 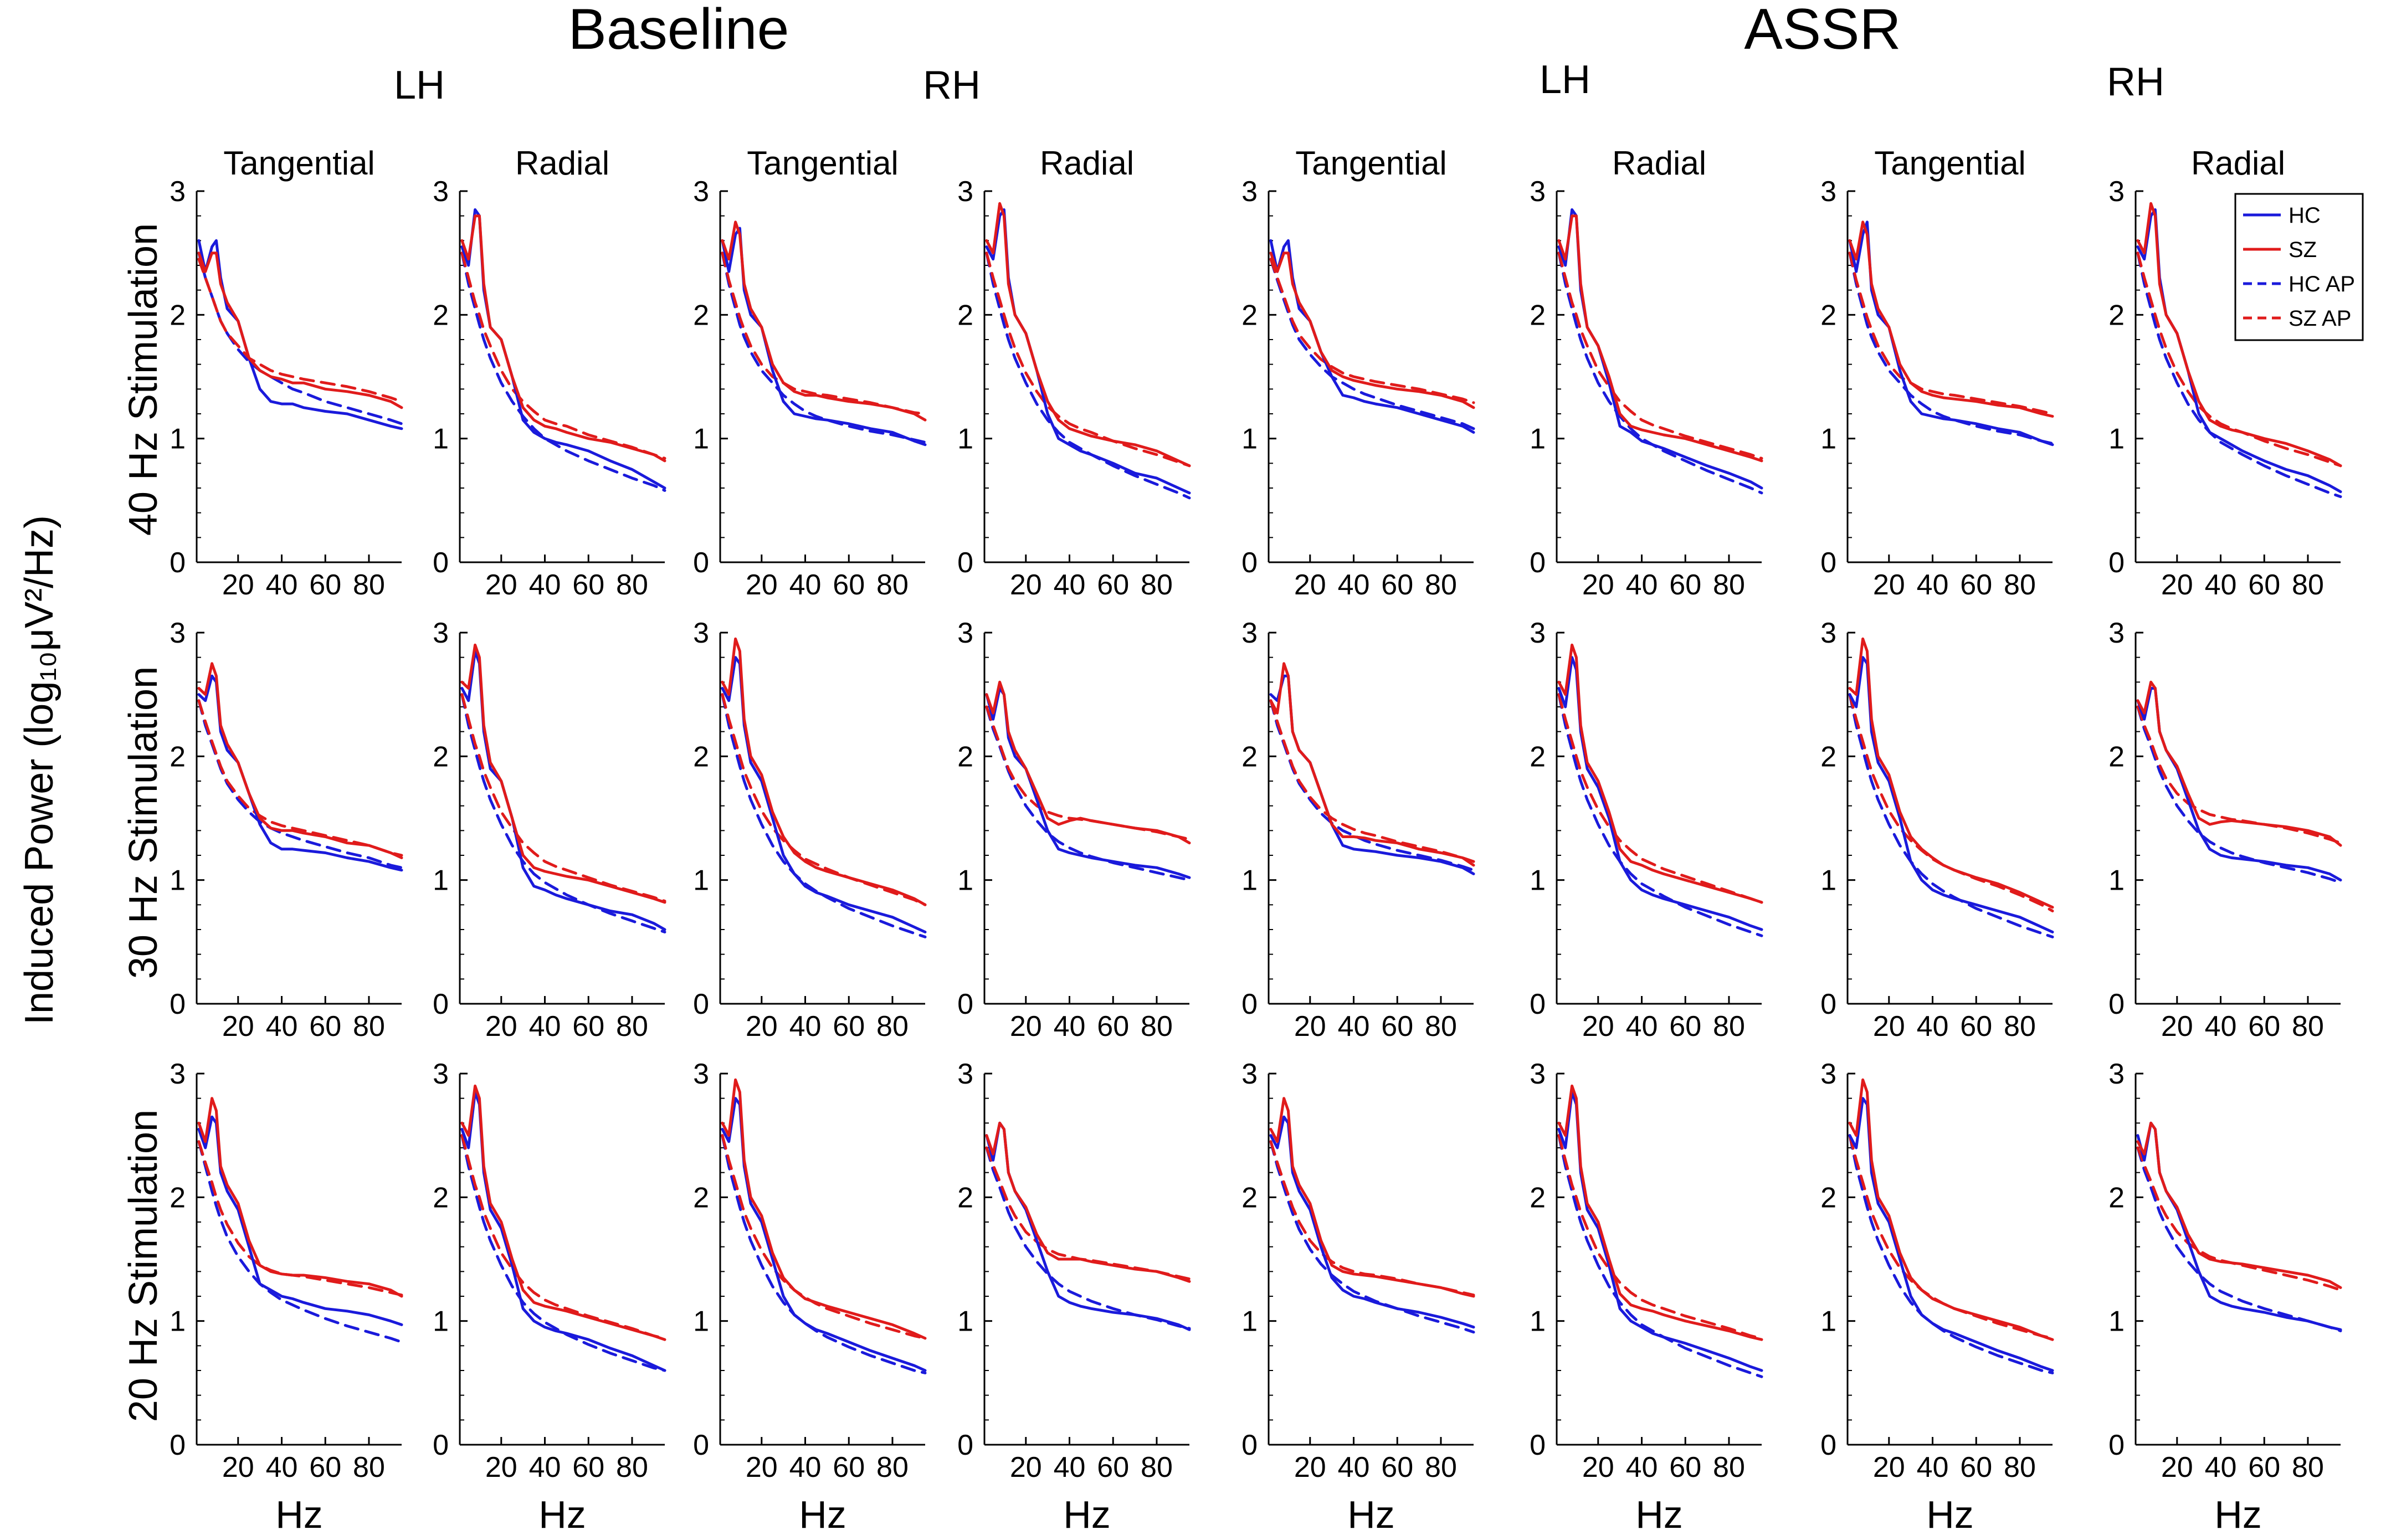 What do you see at coordinates (282, 585) in the screenshot?
I see `x-tick-label-r0c0-40: 40` at bounding box center [282, 585].